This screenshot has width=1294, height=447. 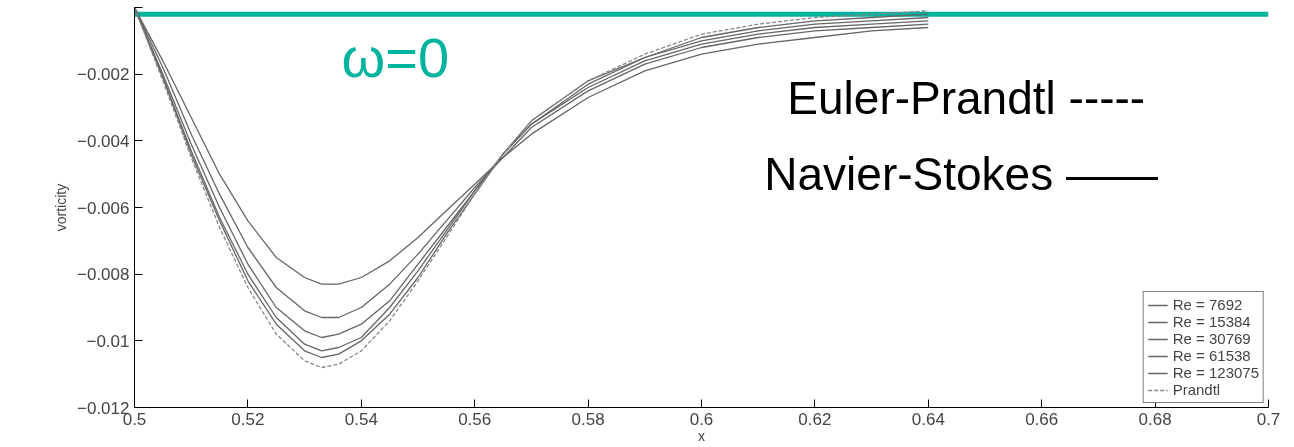 What do you see at coordinates (1196, 389) in the screenshot?
I see `legend-label: Prandtl` at bounding box center [1196, 389].